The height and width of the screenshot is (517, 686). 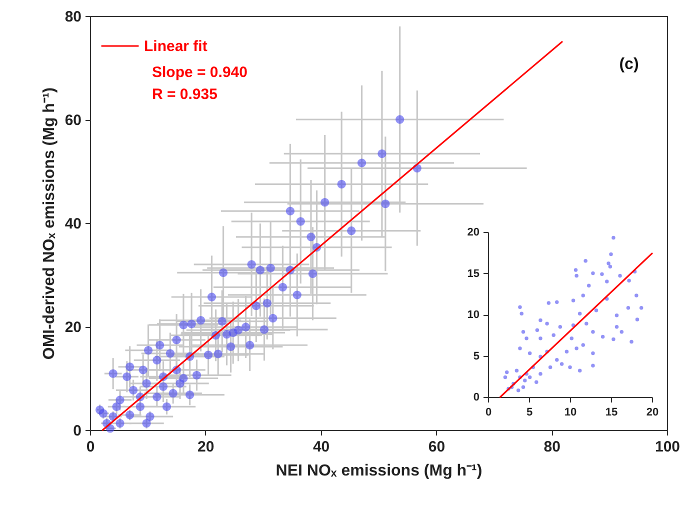 I want to click on y-tick-label: 40, so click(x=73, y=224).